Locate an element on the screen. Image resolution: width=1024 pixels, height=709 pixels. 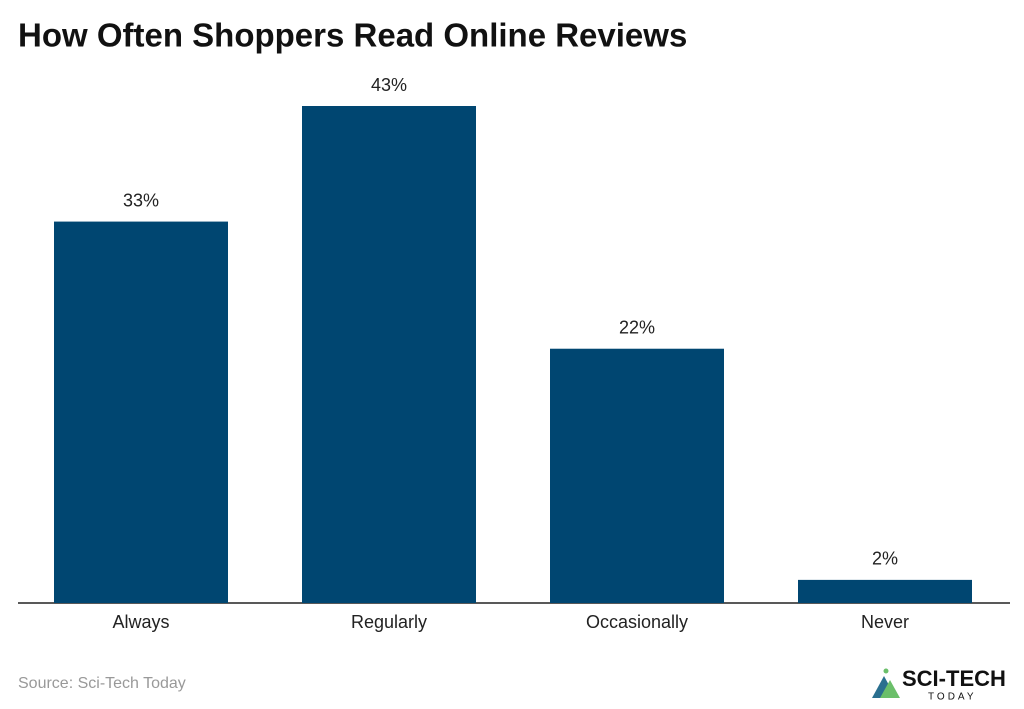
x-tick-label: Occasionally is located at coordinates (637, 622).